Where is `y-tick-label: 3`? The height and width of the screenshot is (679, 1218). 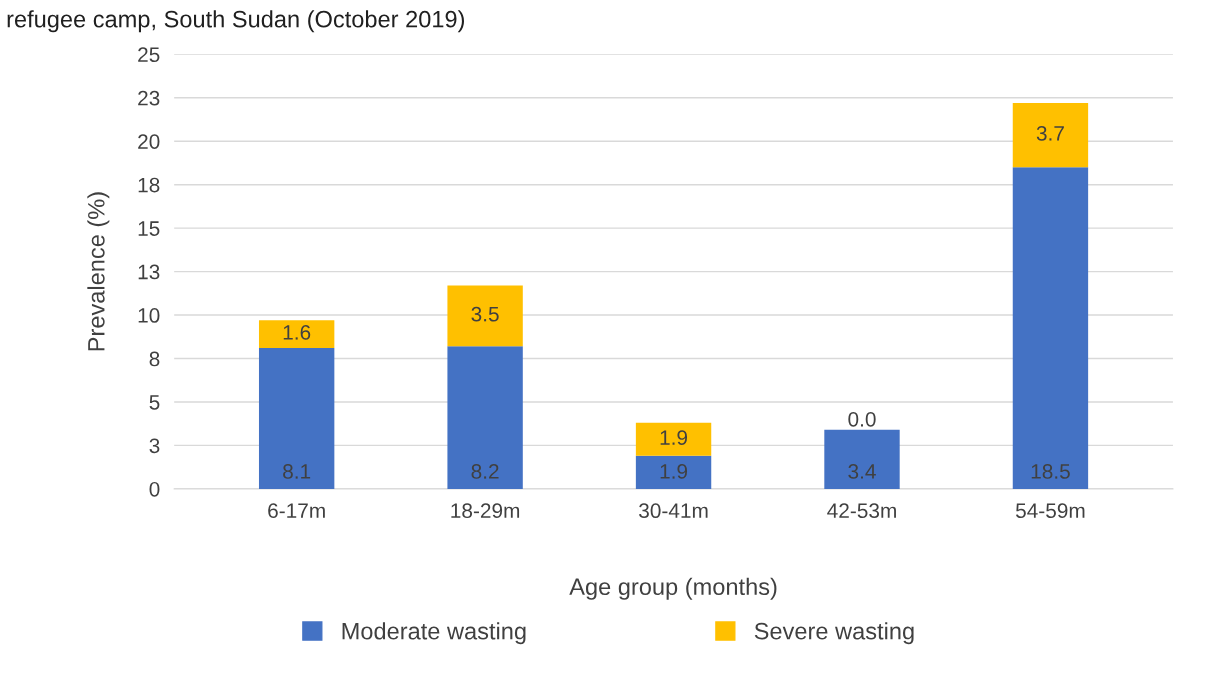
y-tick-label: 3 is located at coordinates (154, 446).